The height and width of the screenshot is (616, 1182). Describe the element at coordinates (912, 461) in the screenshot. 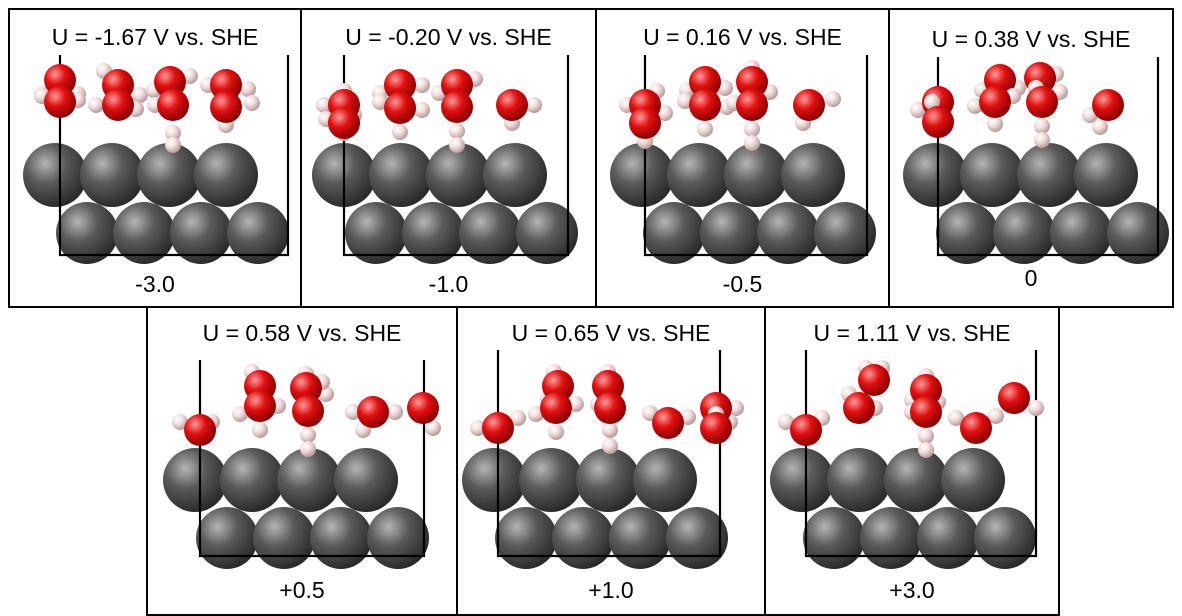

I see `panel-u-1-11: U = 1.11 V vs. SHE +3.0` at that location.